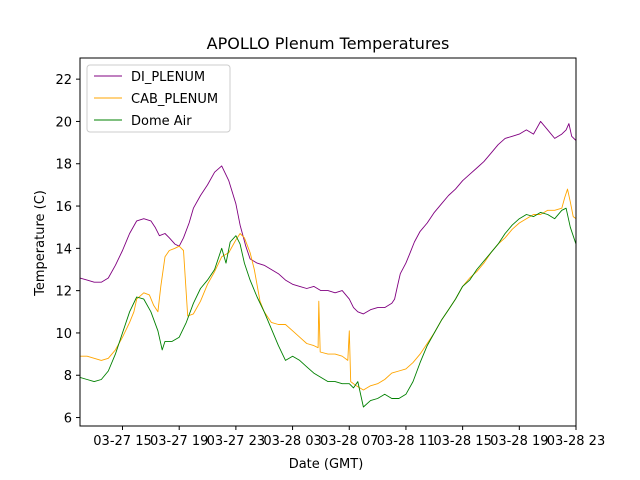 The image size is (640, 480). Describe the element at coordinates (326, 464) in the screenshot. I see `x-axis-label: Date (GMT)` at that location.